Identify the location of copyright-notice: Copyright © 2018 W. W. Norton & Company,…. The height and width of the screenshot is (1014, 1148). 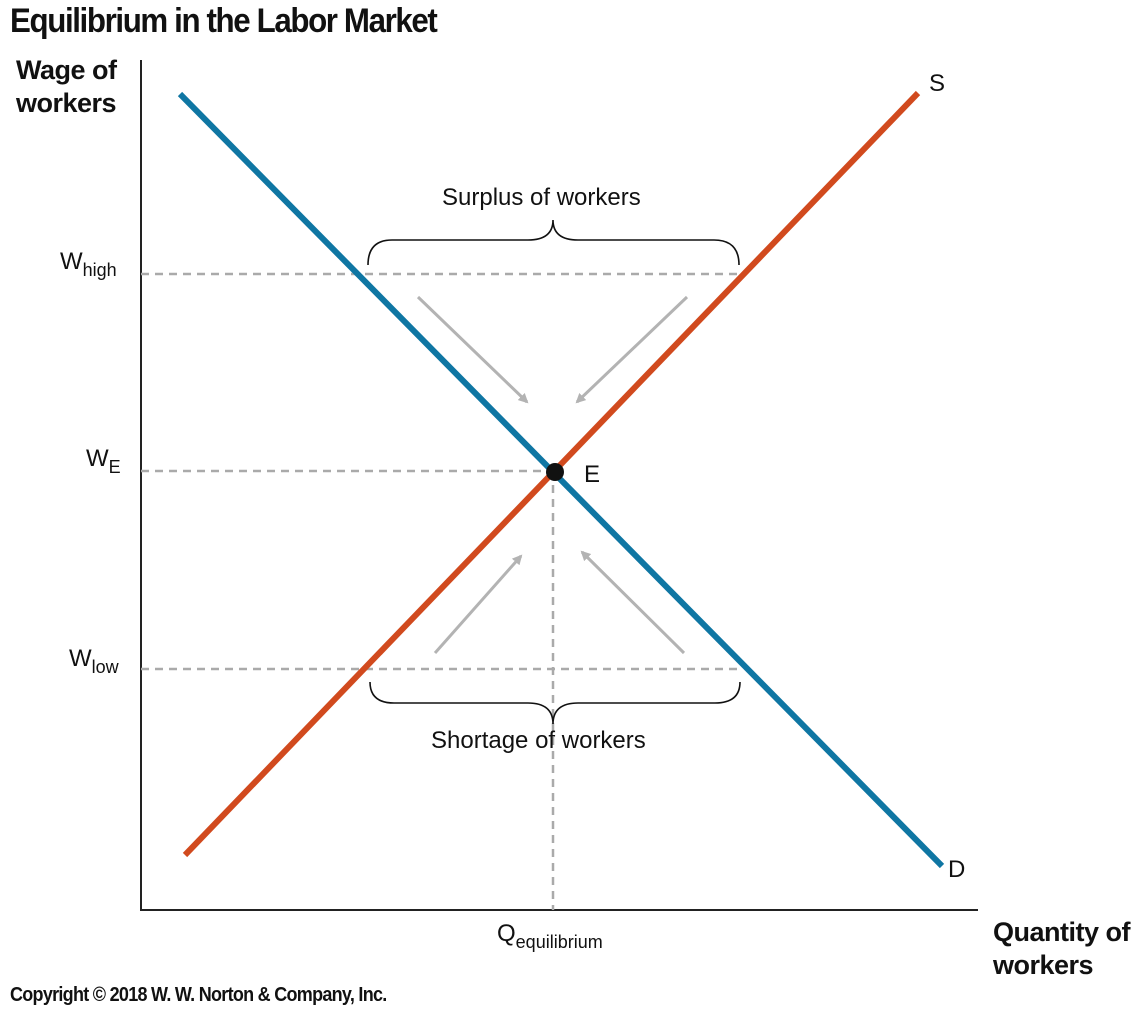
(198, 995).